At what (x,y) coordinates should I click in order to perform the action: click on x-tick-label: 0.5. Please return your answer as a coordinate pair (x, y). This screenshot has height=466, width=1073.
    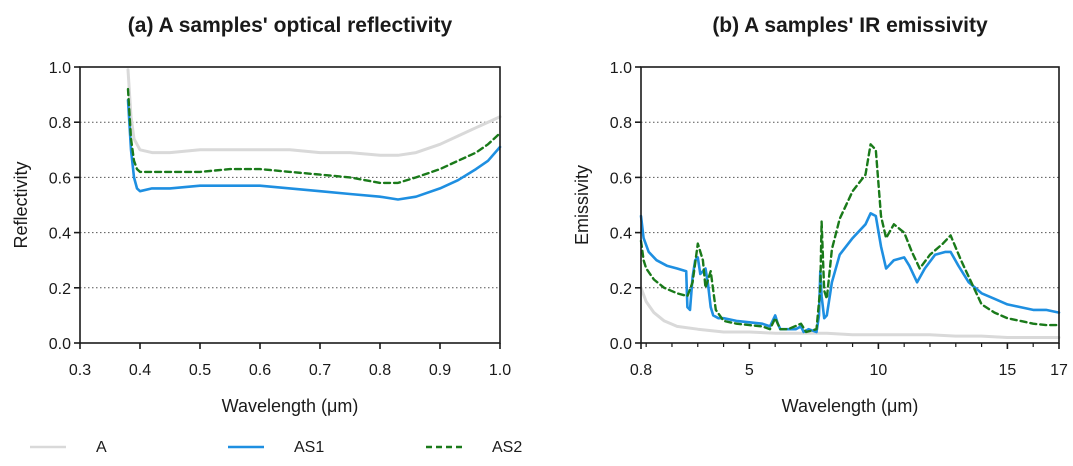
    Looking at the image, I should click on (200, 370).